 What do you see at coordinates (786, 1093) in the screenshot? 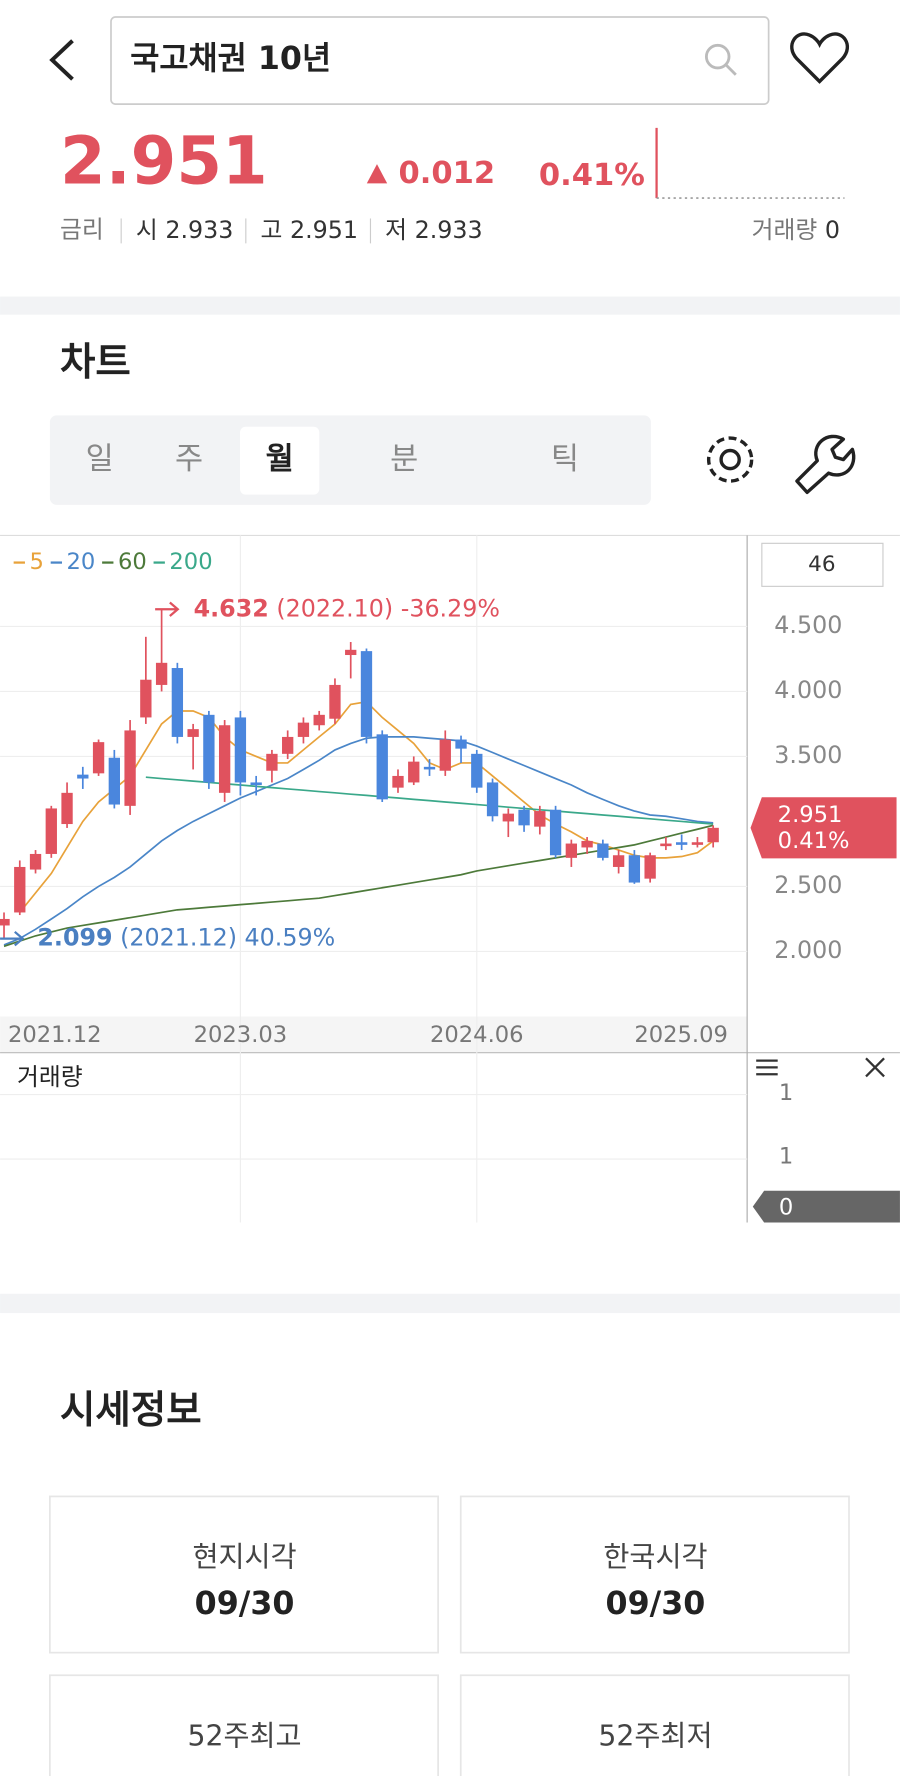
I see `volume-tick: 1` at bounding box center [786, 1093].